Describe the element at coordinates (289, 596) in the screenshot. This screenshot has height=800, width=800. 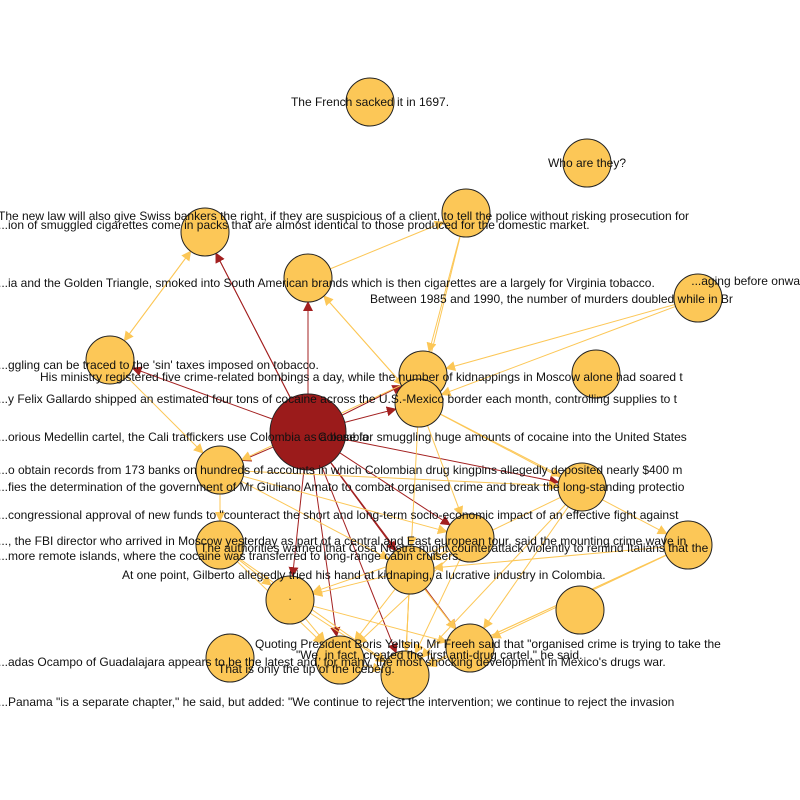
I see `node-label-n19: .` at that location.